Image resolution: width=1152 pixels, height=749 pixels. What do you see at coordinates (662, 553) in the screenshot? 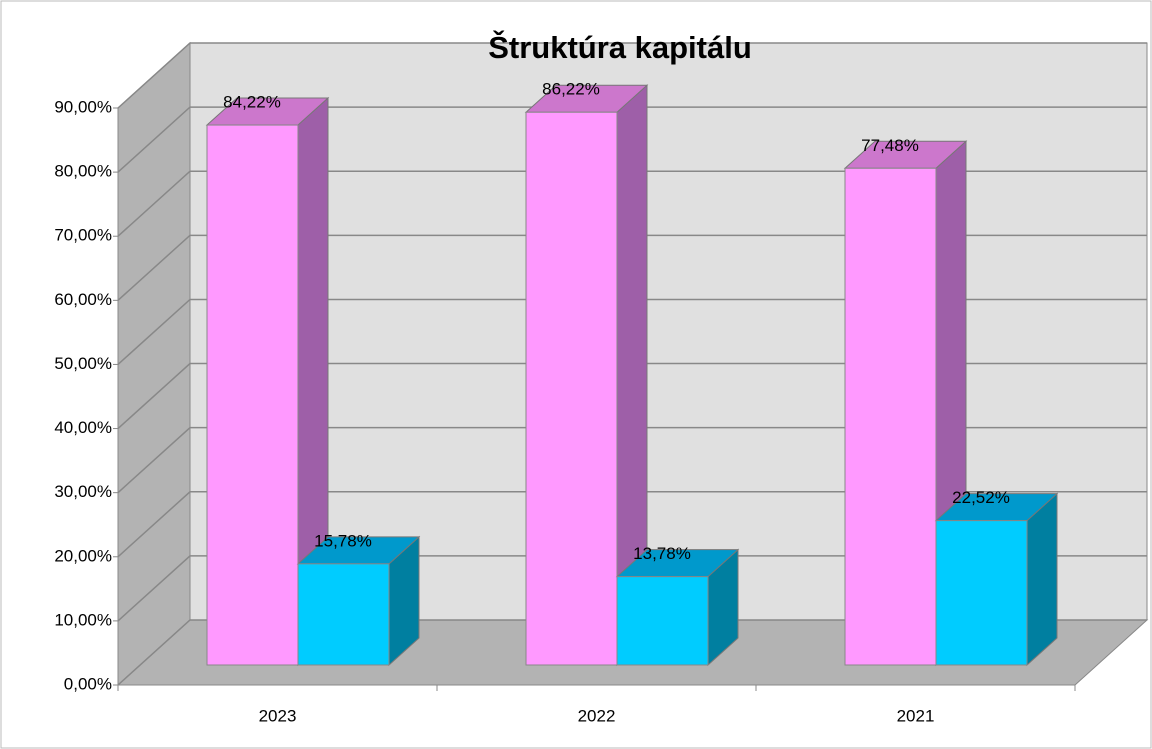
I see `data-label: 13,78%` at bounding box center [662, 553].